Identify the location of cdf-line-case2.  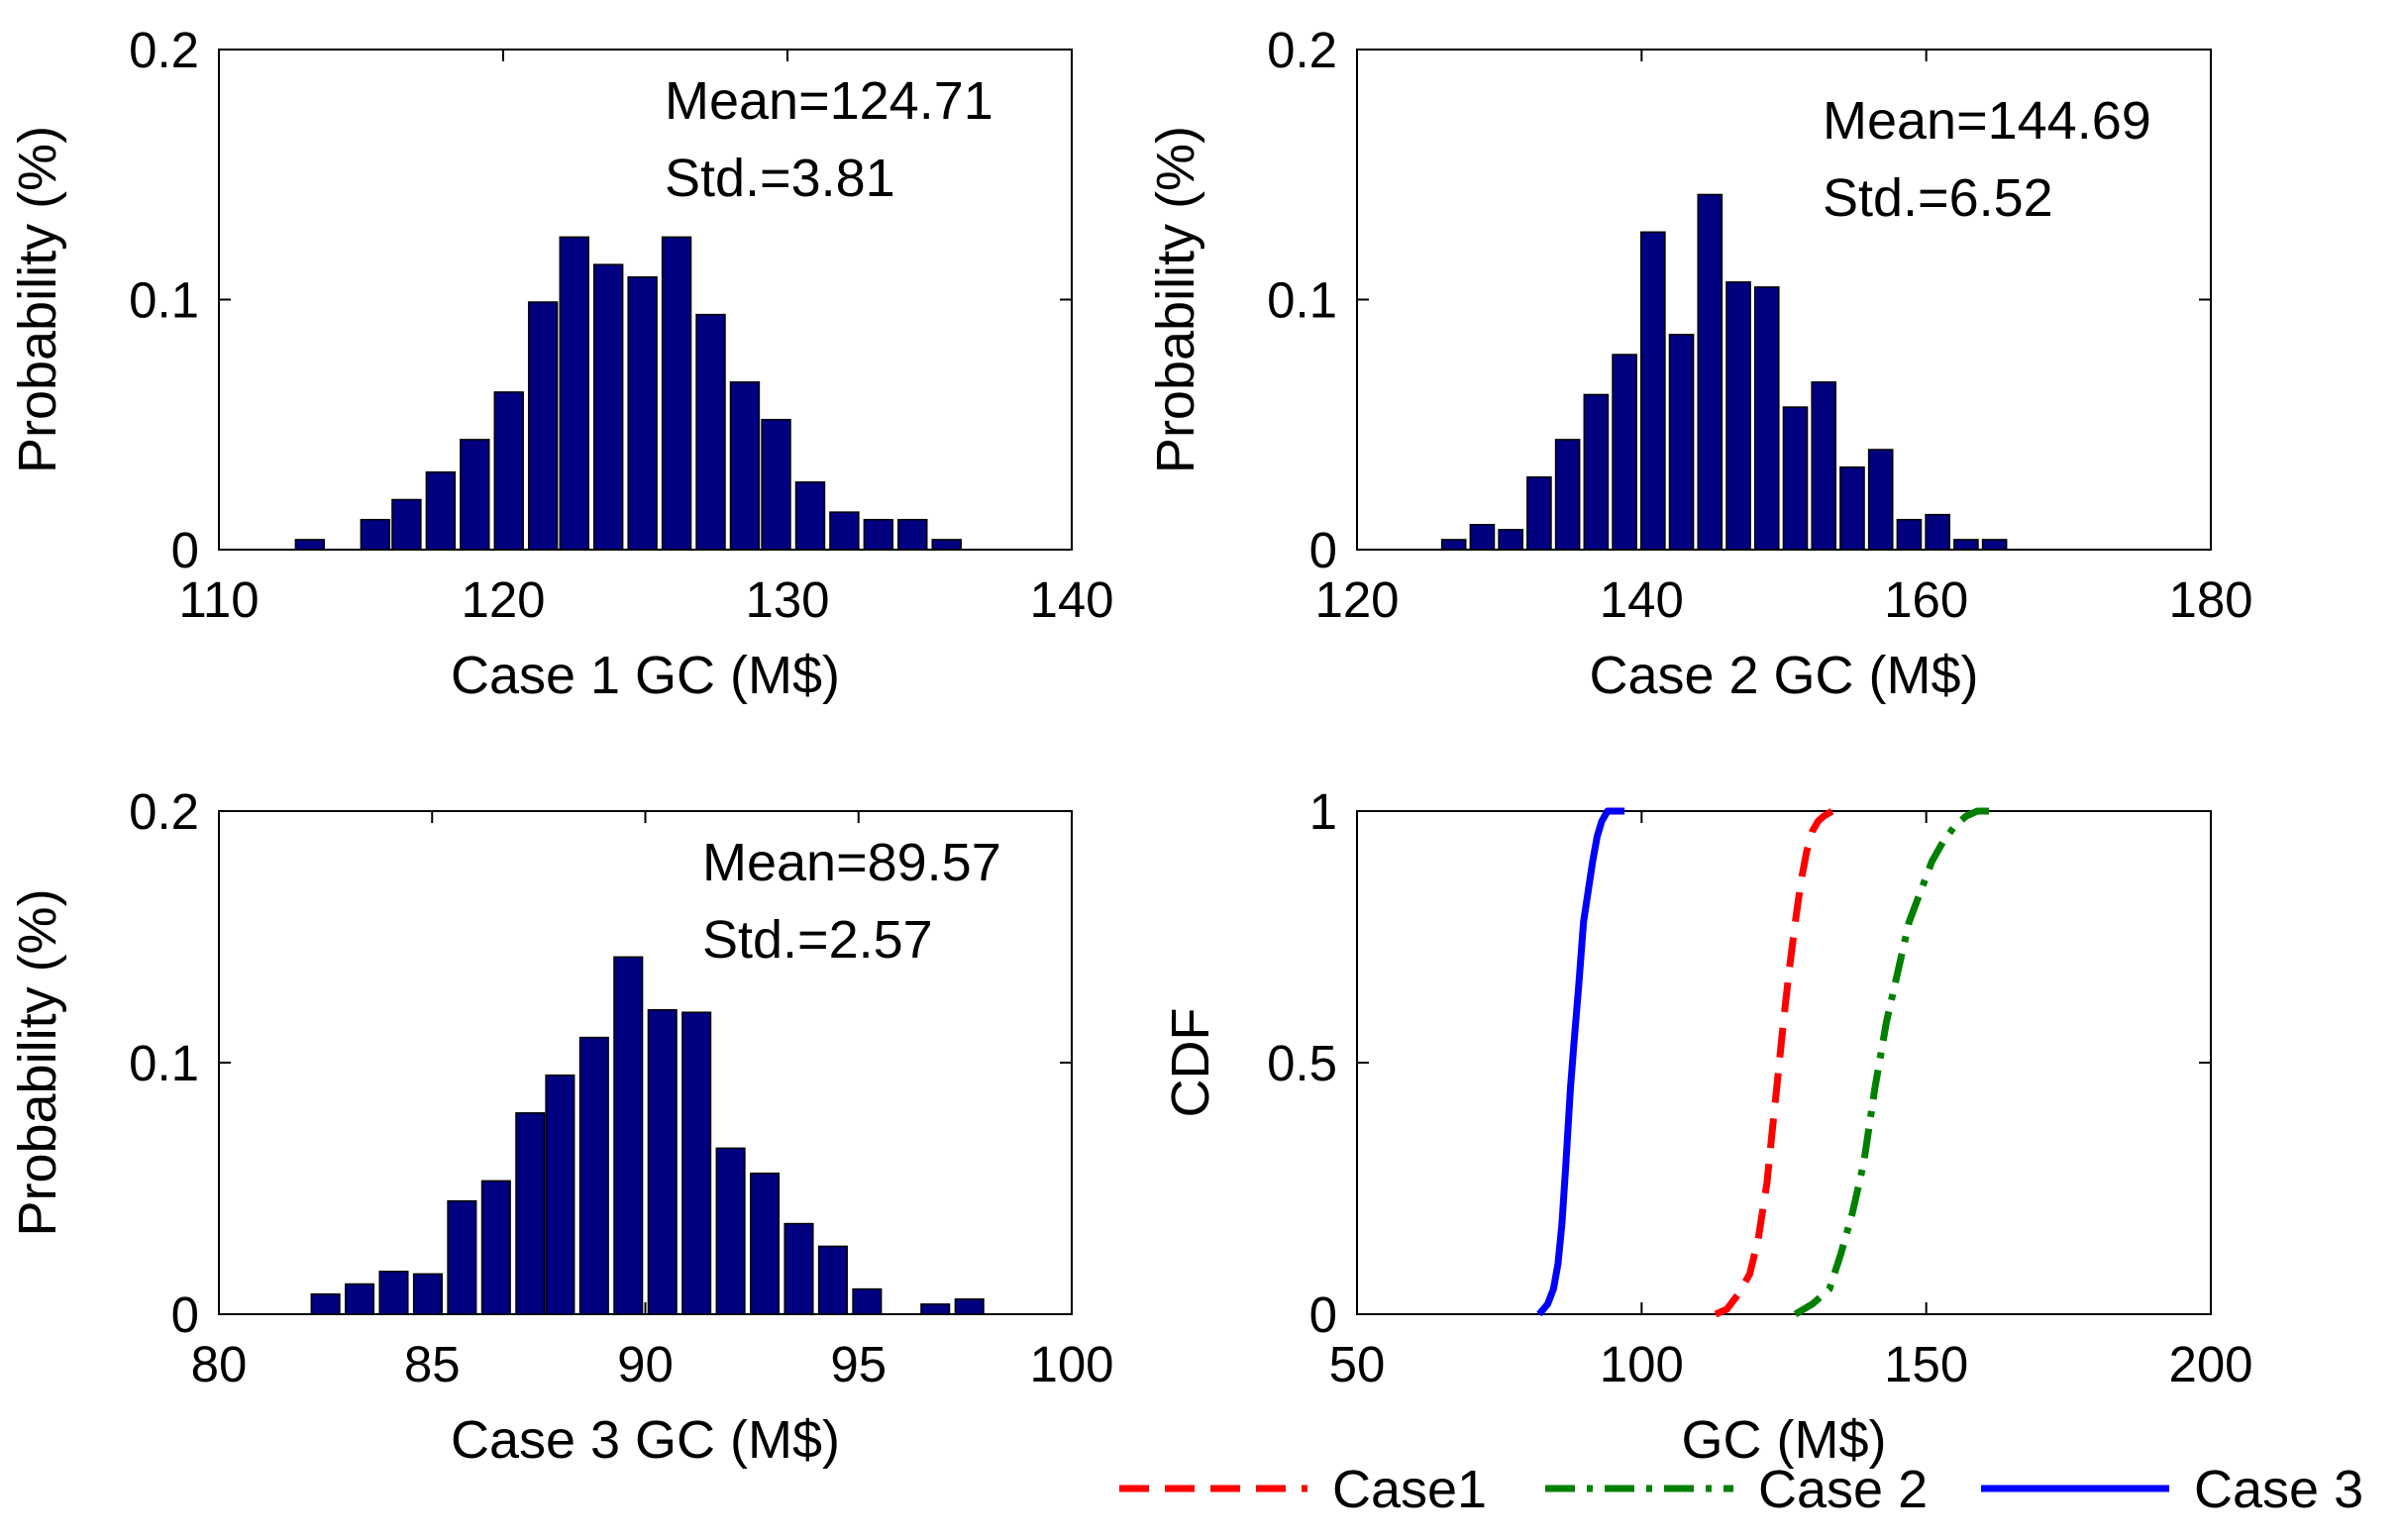
(1894, 1062).